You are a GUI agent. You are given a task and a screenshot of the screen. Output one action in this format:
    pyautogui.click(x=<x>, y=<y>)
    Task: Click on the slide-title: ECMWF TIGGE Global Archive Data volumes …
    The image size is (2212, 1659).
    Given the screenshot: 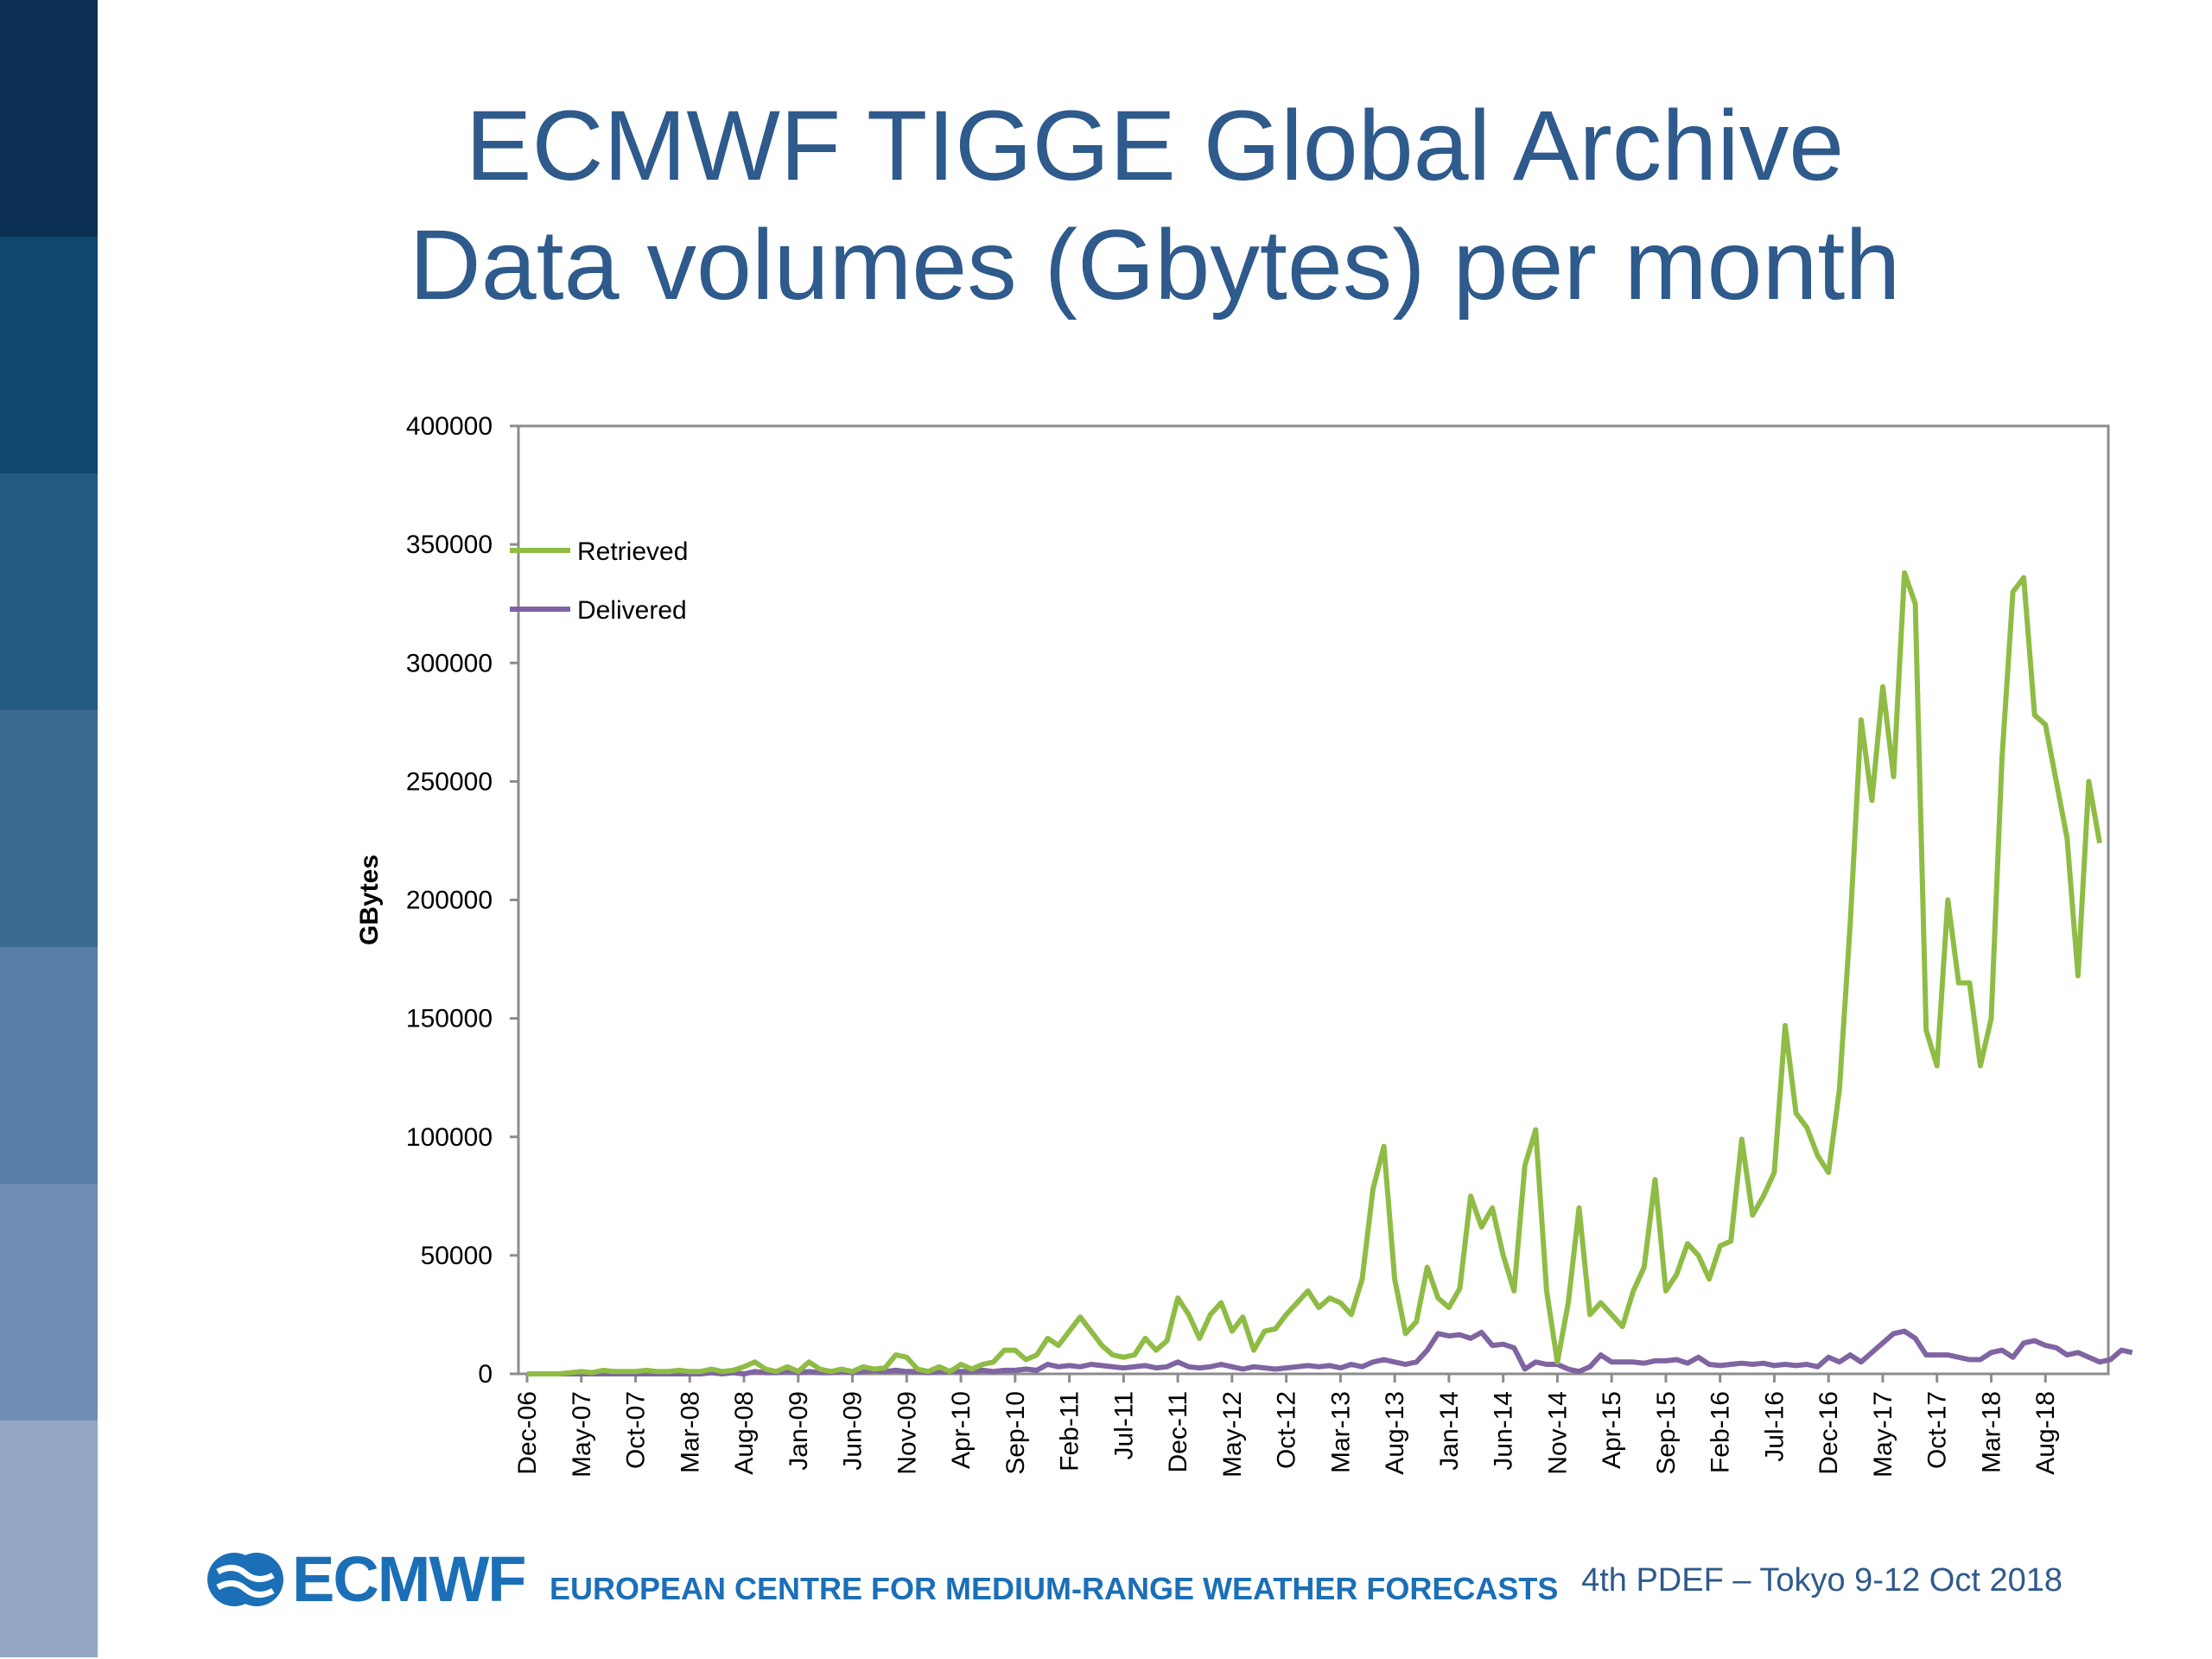 What is the action you would take?
    pyautogui.click(x=1155, y=205)
    